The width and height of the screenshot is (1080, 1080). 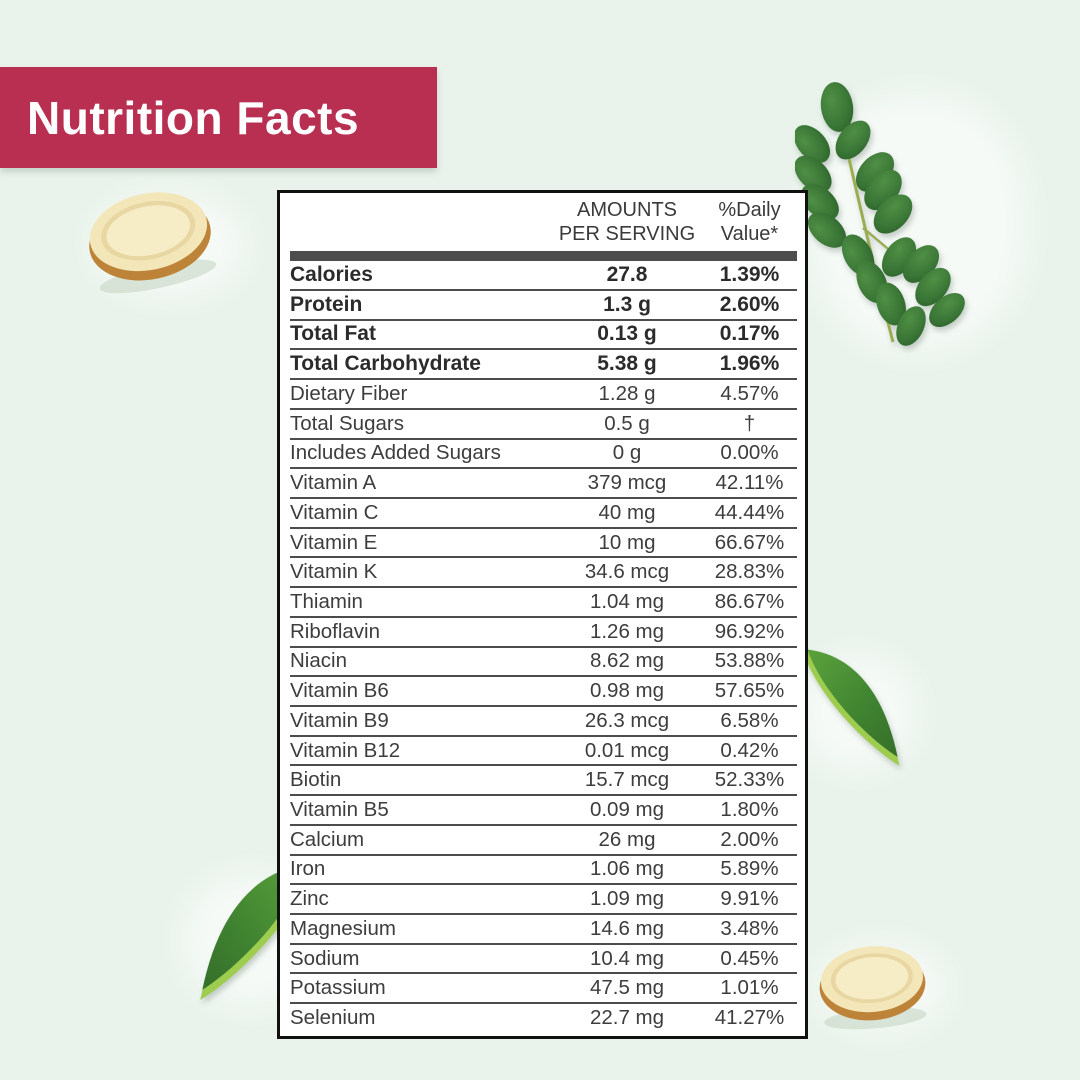 What do you see at coordinates (749, 1018) in the screenshot?
I see `nutrient-daily-value: 41.27%` at bounding box center [749, 1018].